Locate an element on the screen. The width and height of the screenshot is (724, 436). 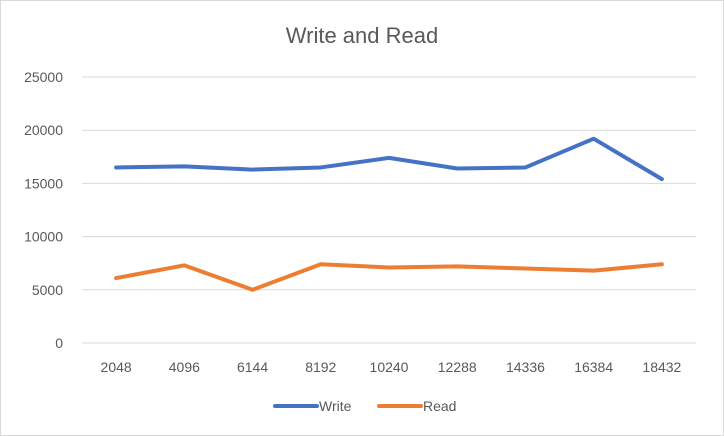
x-tick-label: 2048 is located at coordinates (116, 367).